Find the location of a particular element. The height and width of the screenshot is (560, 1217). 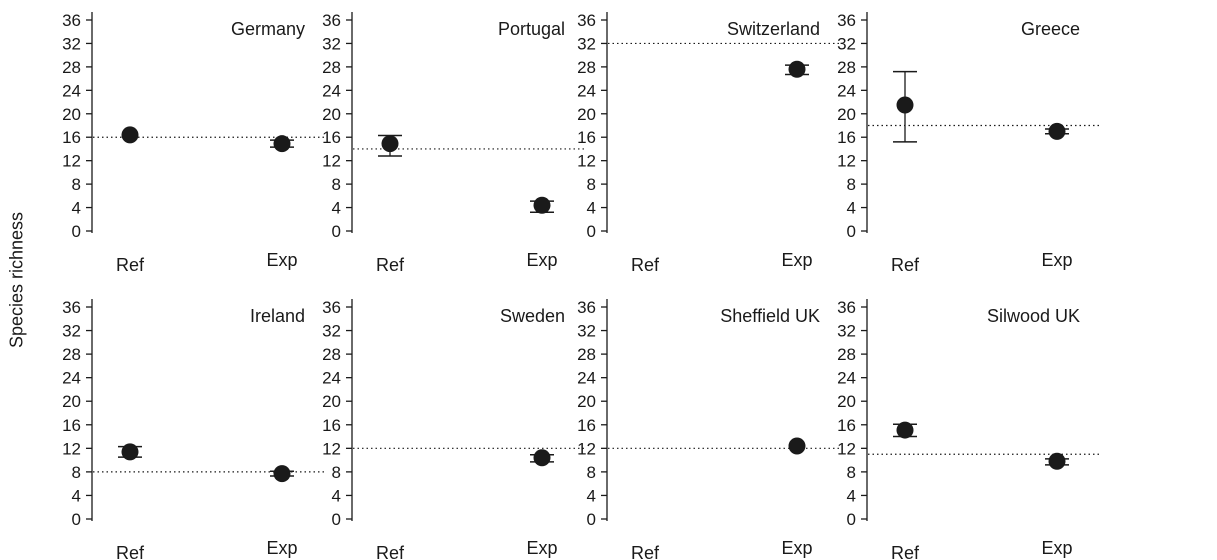

panel-title: Sweden is located at coordinates (532, 316).